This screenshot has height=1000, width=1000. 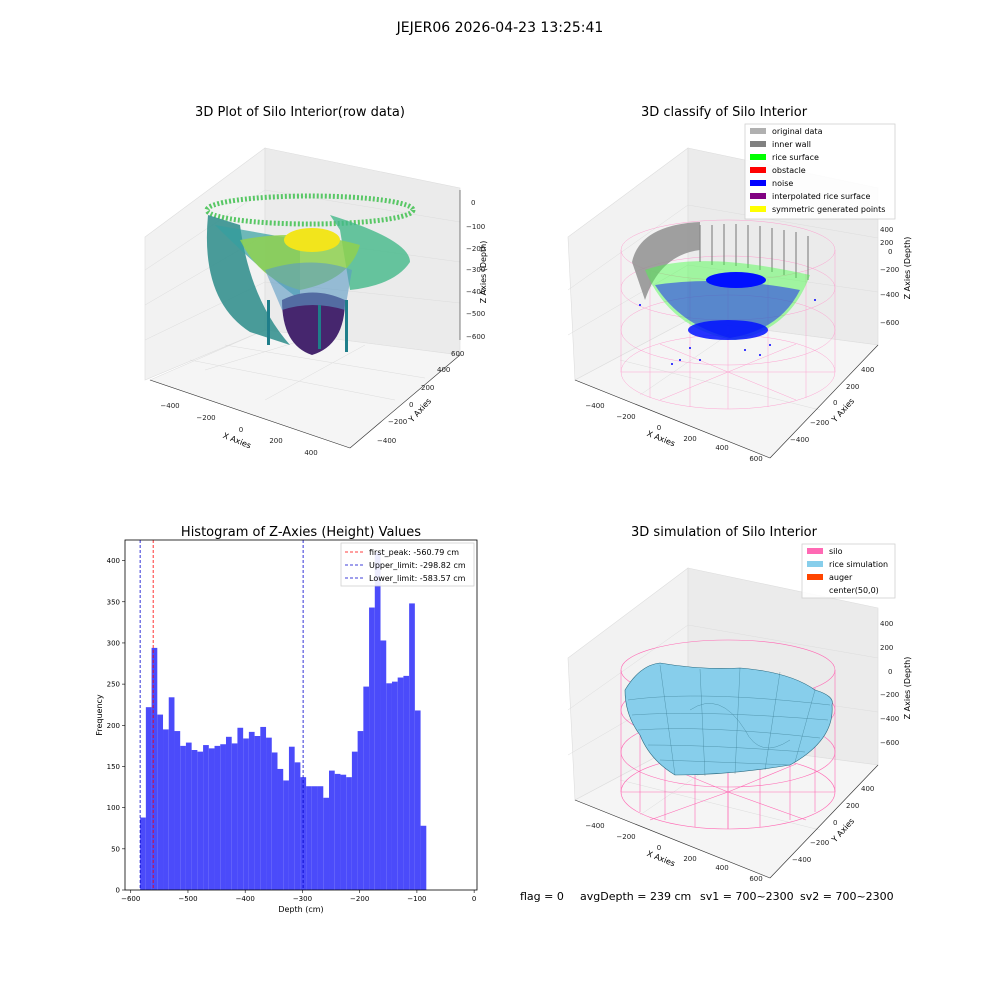 I want to click on panel-simulation-3d: 3D simulation of Silo Interior, so click(x=739, y=704).